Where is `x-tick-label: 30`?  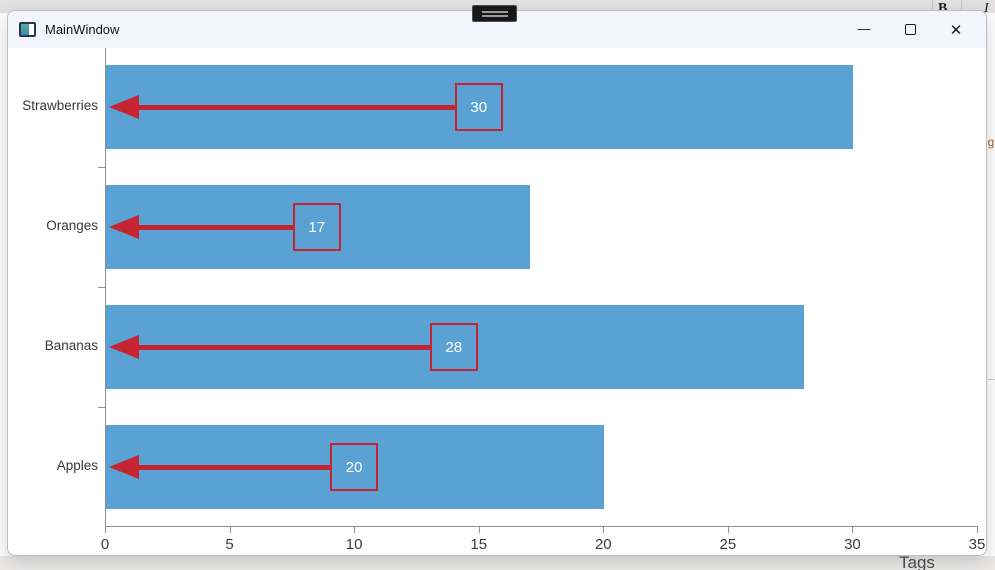 x-tick-label: 30 is located at coordinates (852, 544).